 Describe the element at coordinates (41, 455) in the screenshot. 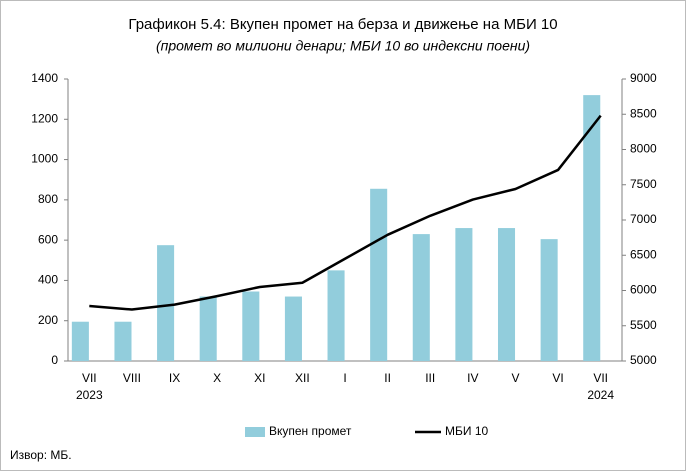

I see `source: Извор: МБ.` at that location.